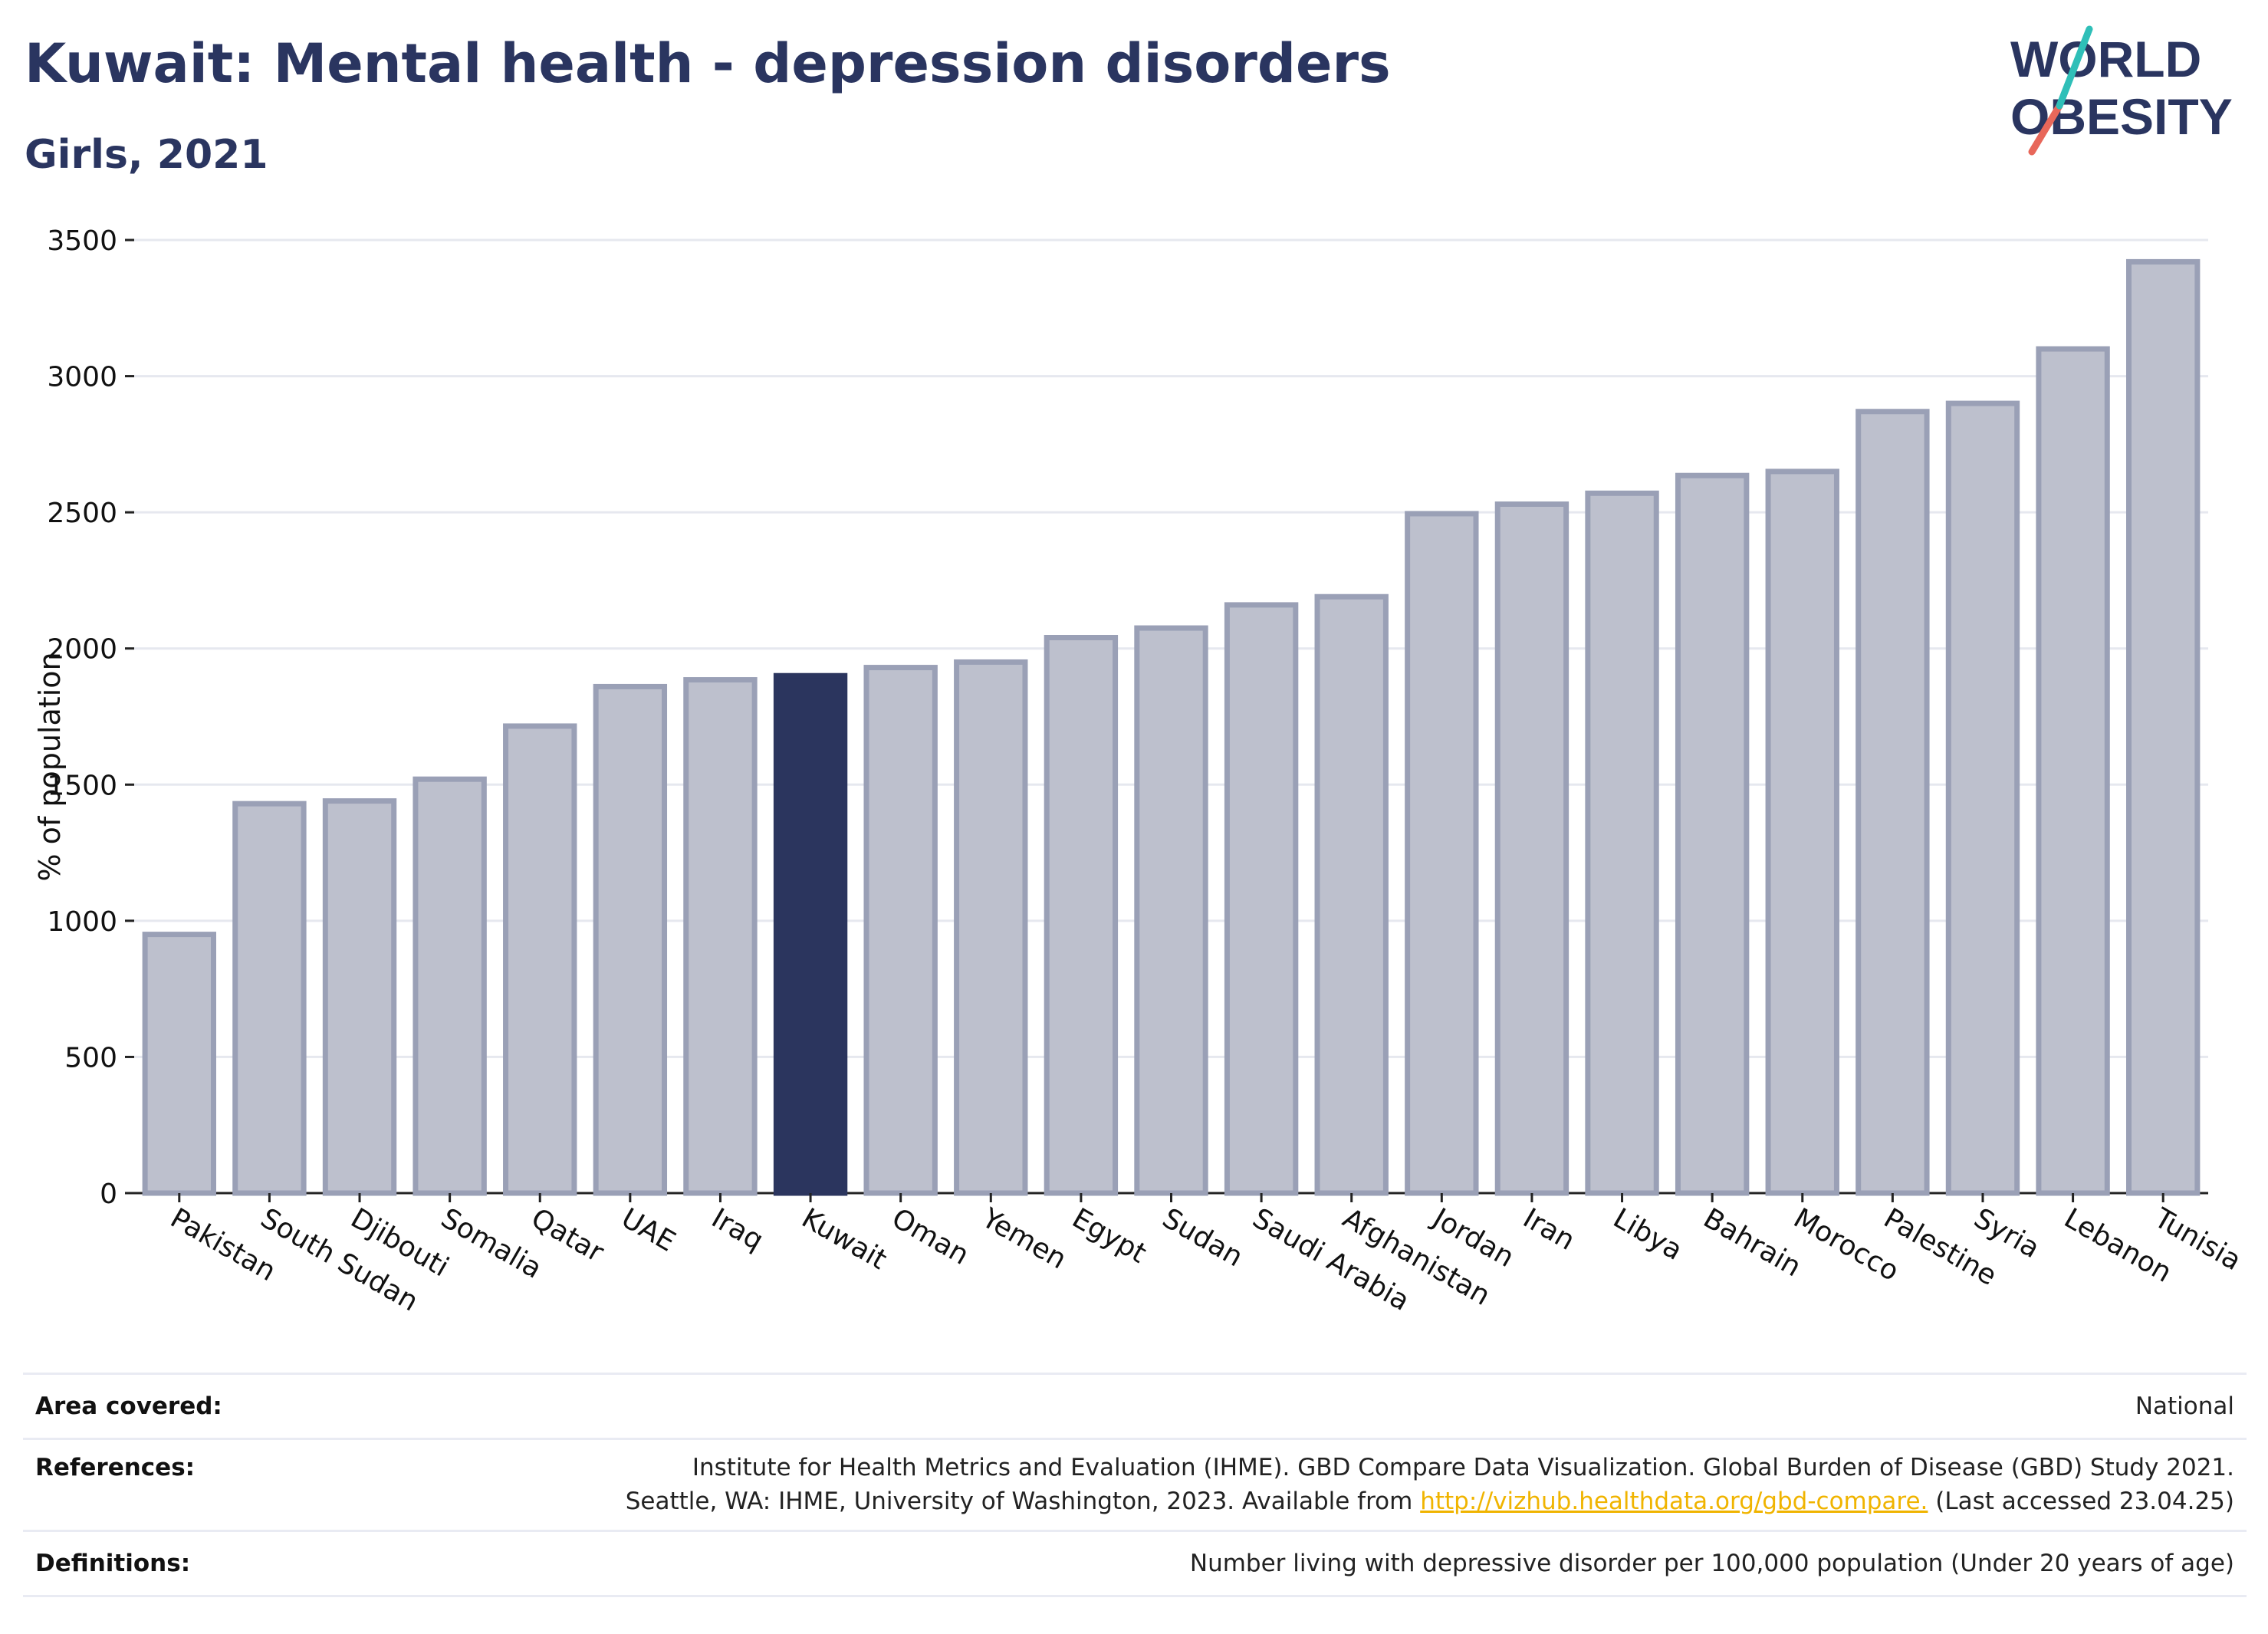  Describe the element at coordinates (2184, 1406) in the screenshot. I see `area-covered-value: National` at that location.